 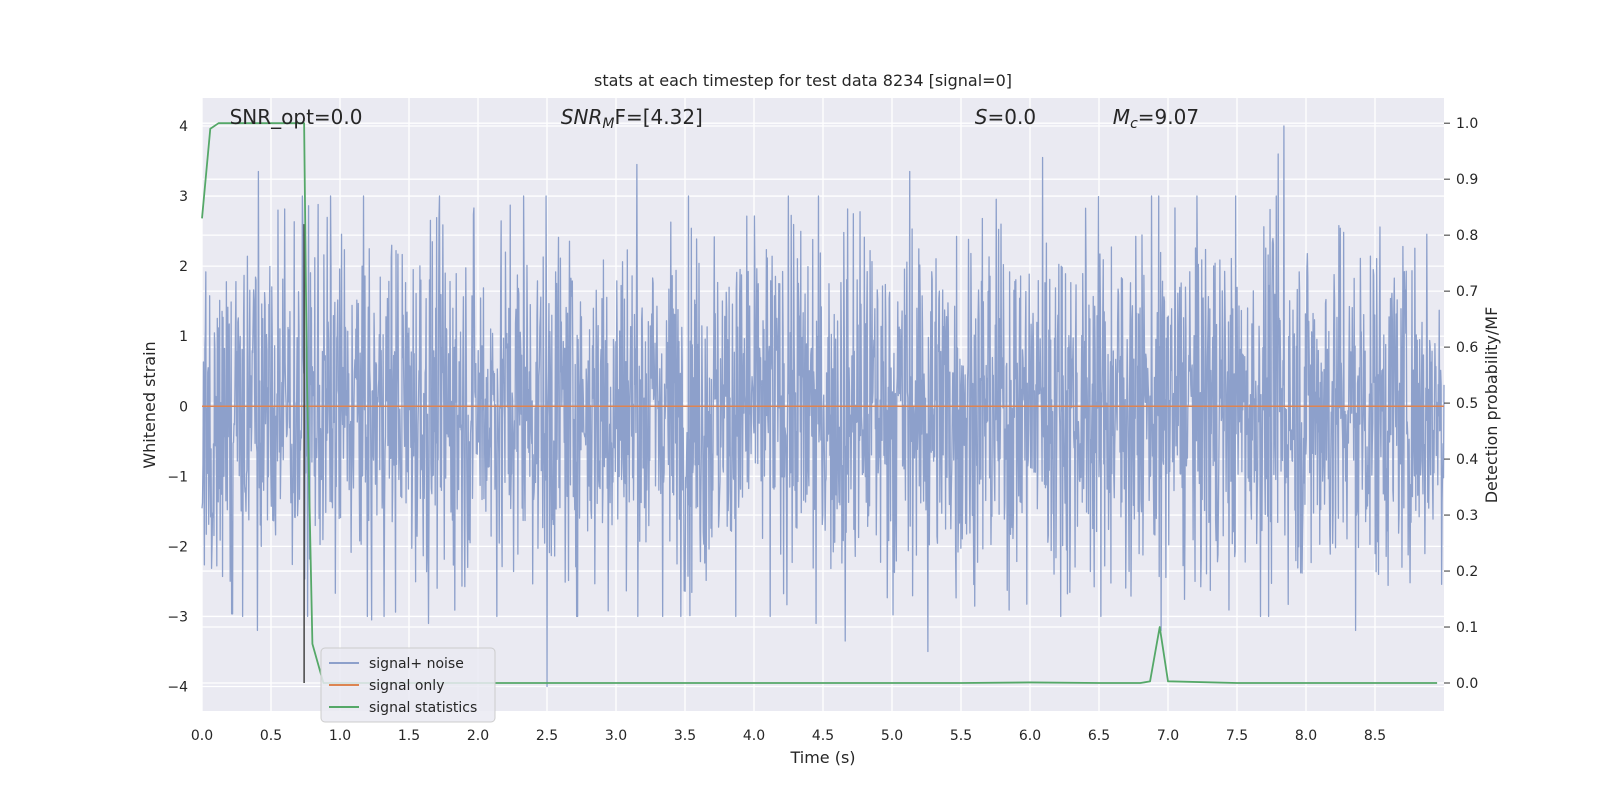 I want to click on y-tick-label-left: 4, so click(x=183, y=127).